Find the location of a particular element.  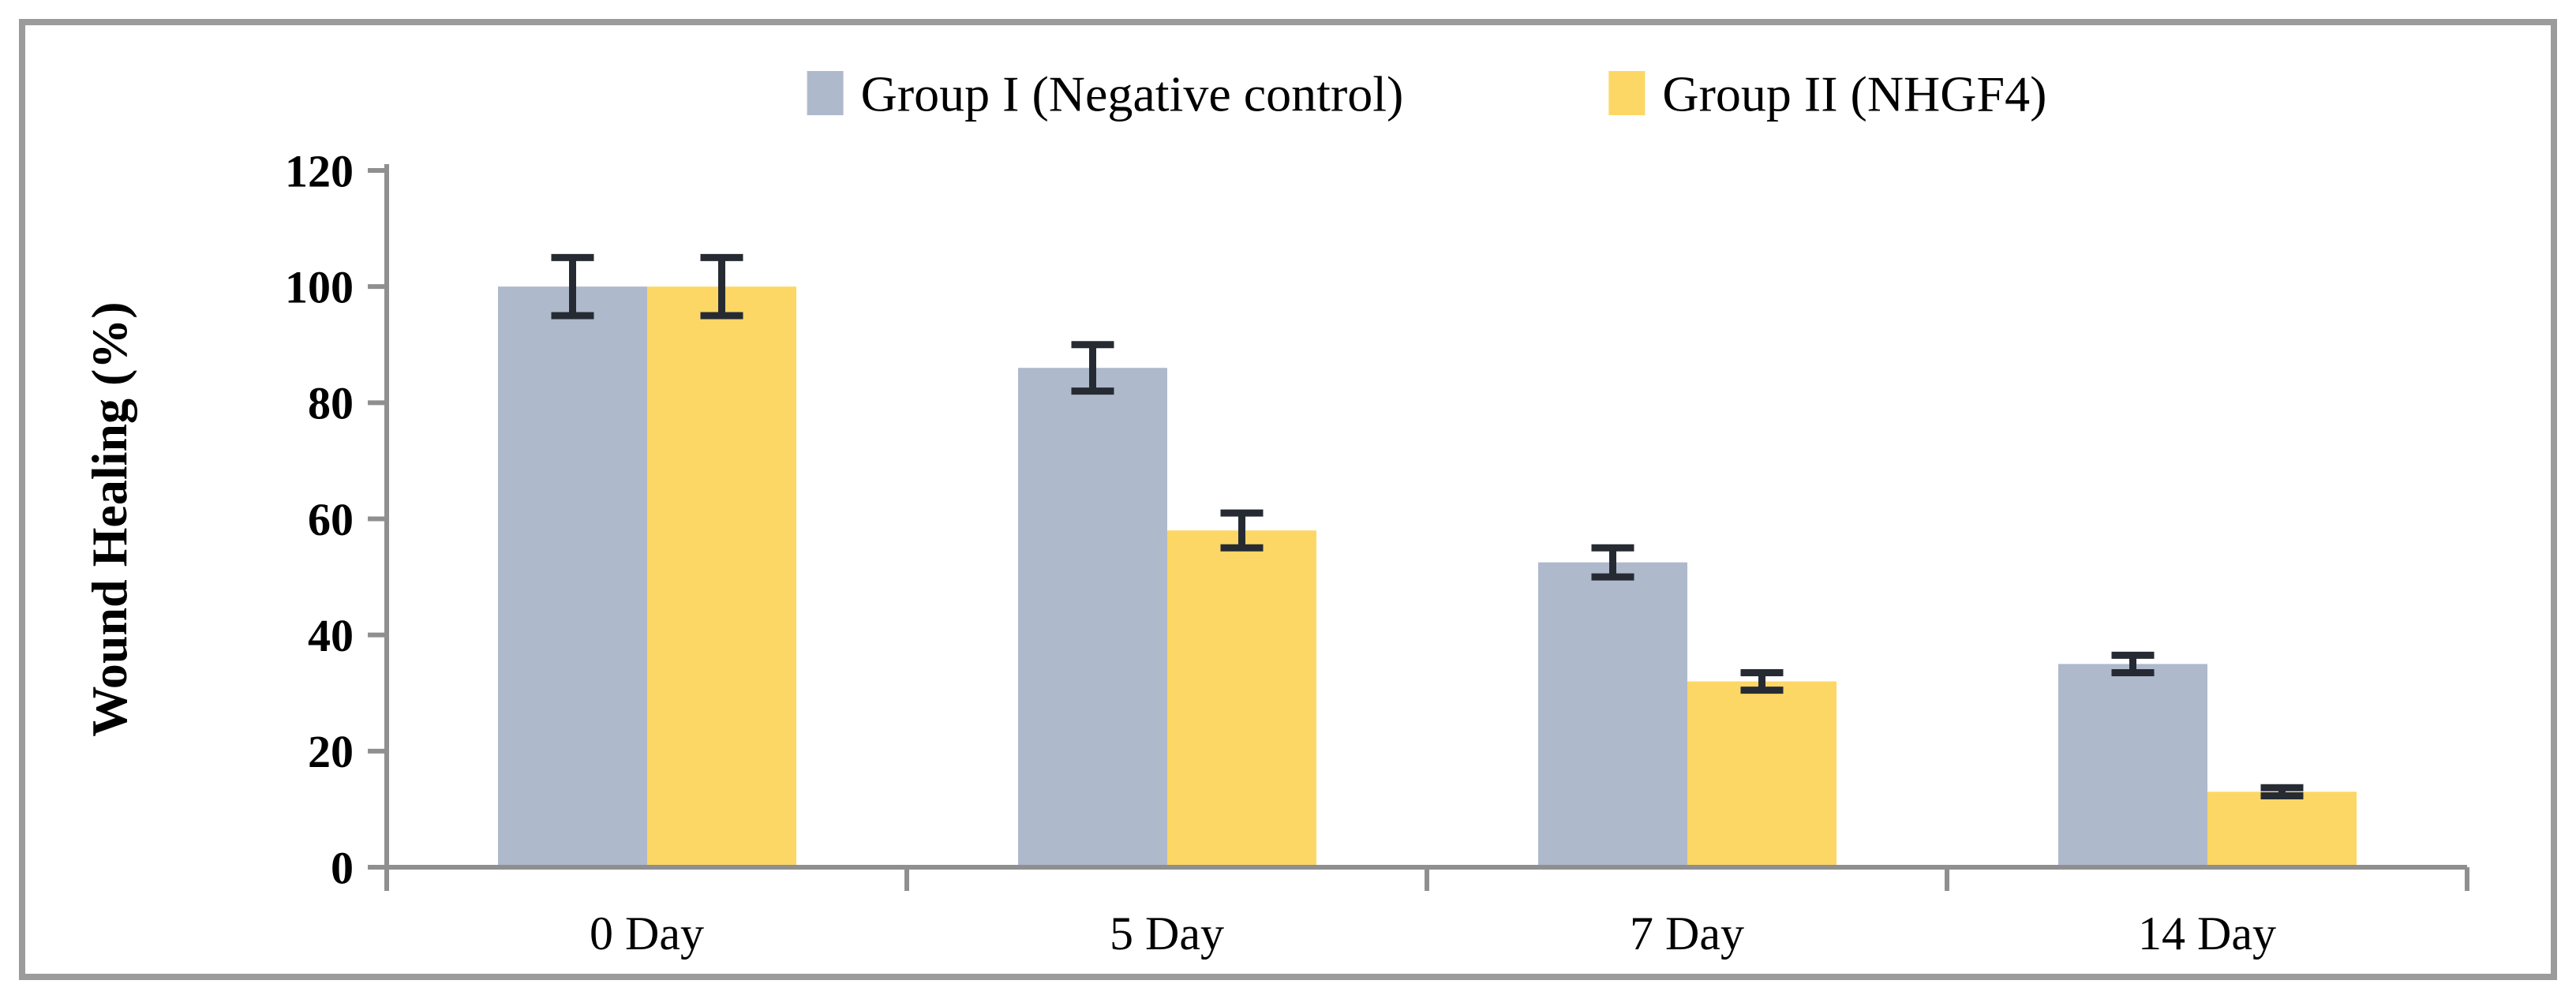

bar-group-ii-nhgf4-5-day is located at coordinates (1241, 698).